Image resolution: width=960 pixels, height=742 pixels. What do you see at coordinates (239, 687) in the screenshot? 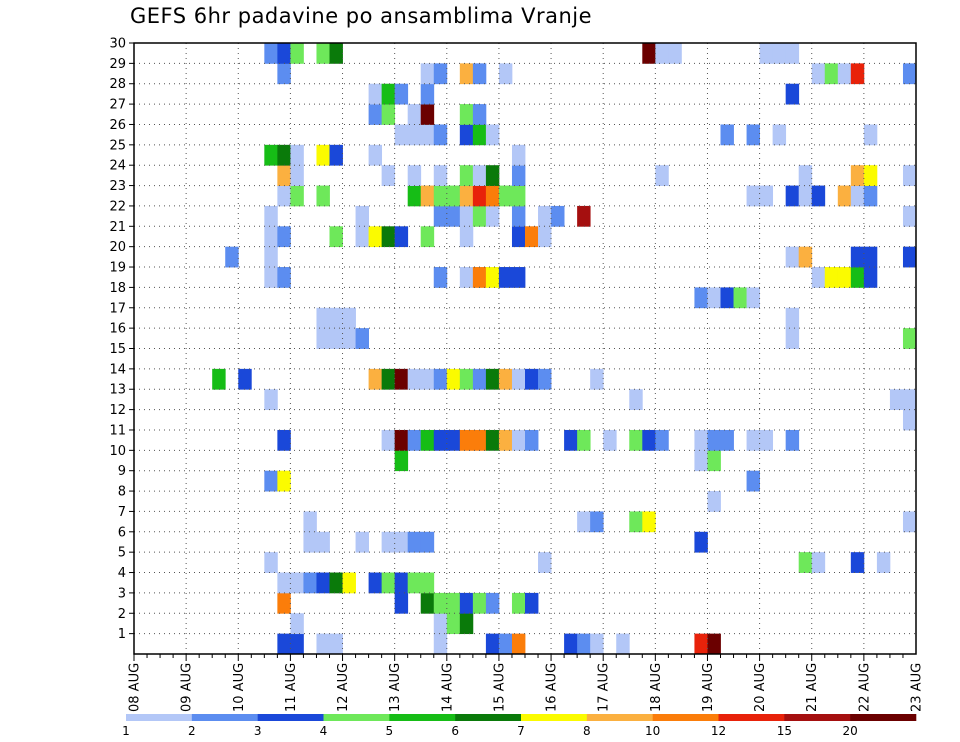
I see `x-tick-label: 10 AUG` at bounding box center [239, 687].